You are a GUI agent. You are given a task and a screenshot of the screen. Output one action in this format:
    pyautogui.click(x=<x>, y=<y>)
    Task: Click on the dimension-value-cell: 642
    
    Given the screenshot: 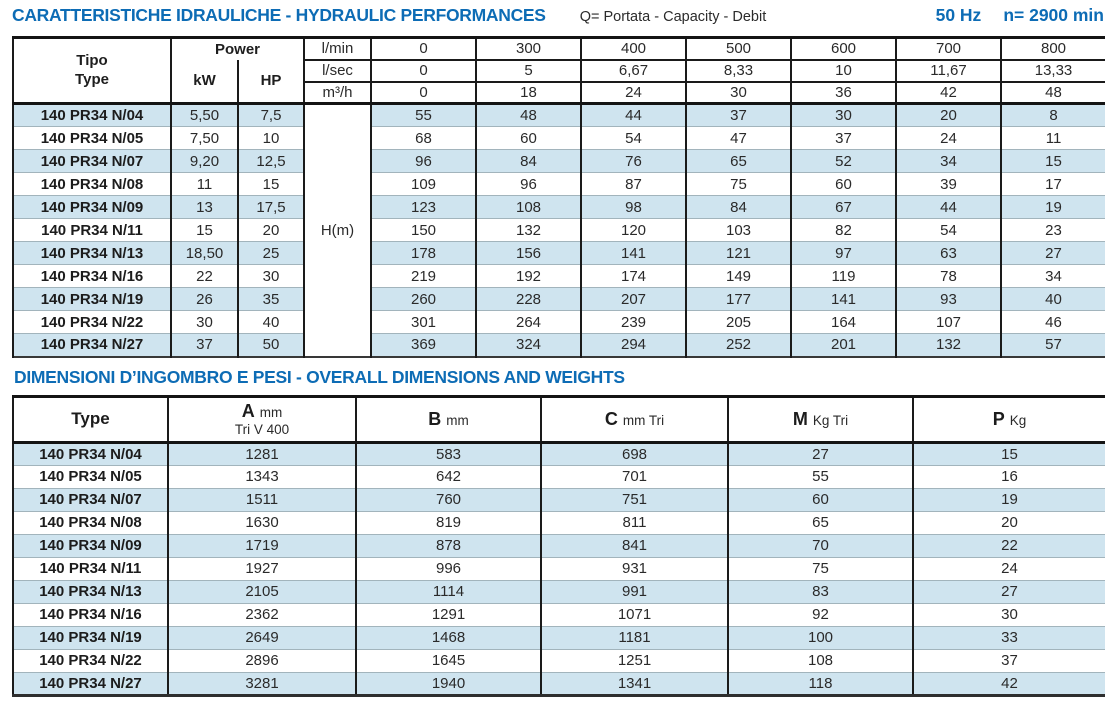 What is the action you would take?
    pyautogui.click(x=448, y=476)
    